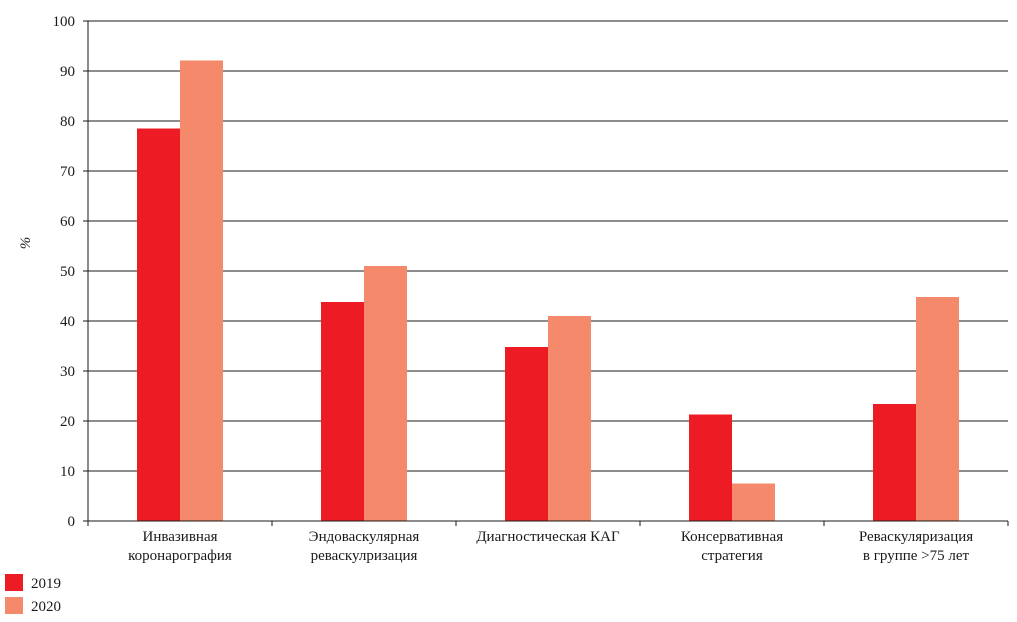 The width and height of the screenshot is (1017, 622). What do you see at coordinates (364, 556) in the screenshot?
I see `category-label: реваскулризация` at bounding box center [364, 556].